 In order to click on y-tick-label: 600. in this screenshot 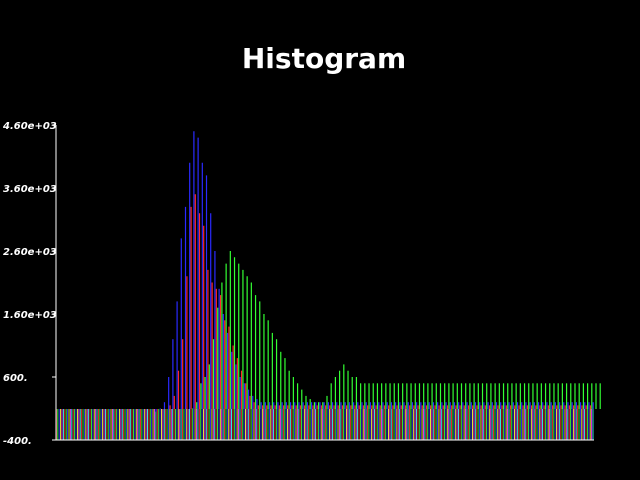, I will do `click(15, 378)`.